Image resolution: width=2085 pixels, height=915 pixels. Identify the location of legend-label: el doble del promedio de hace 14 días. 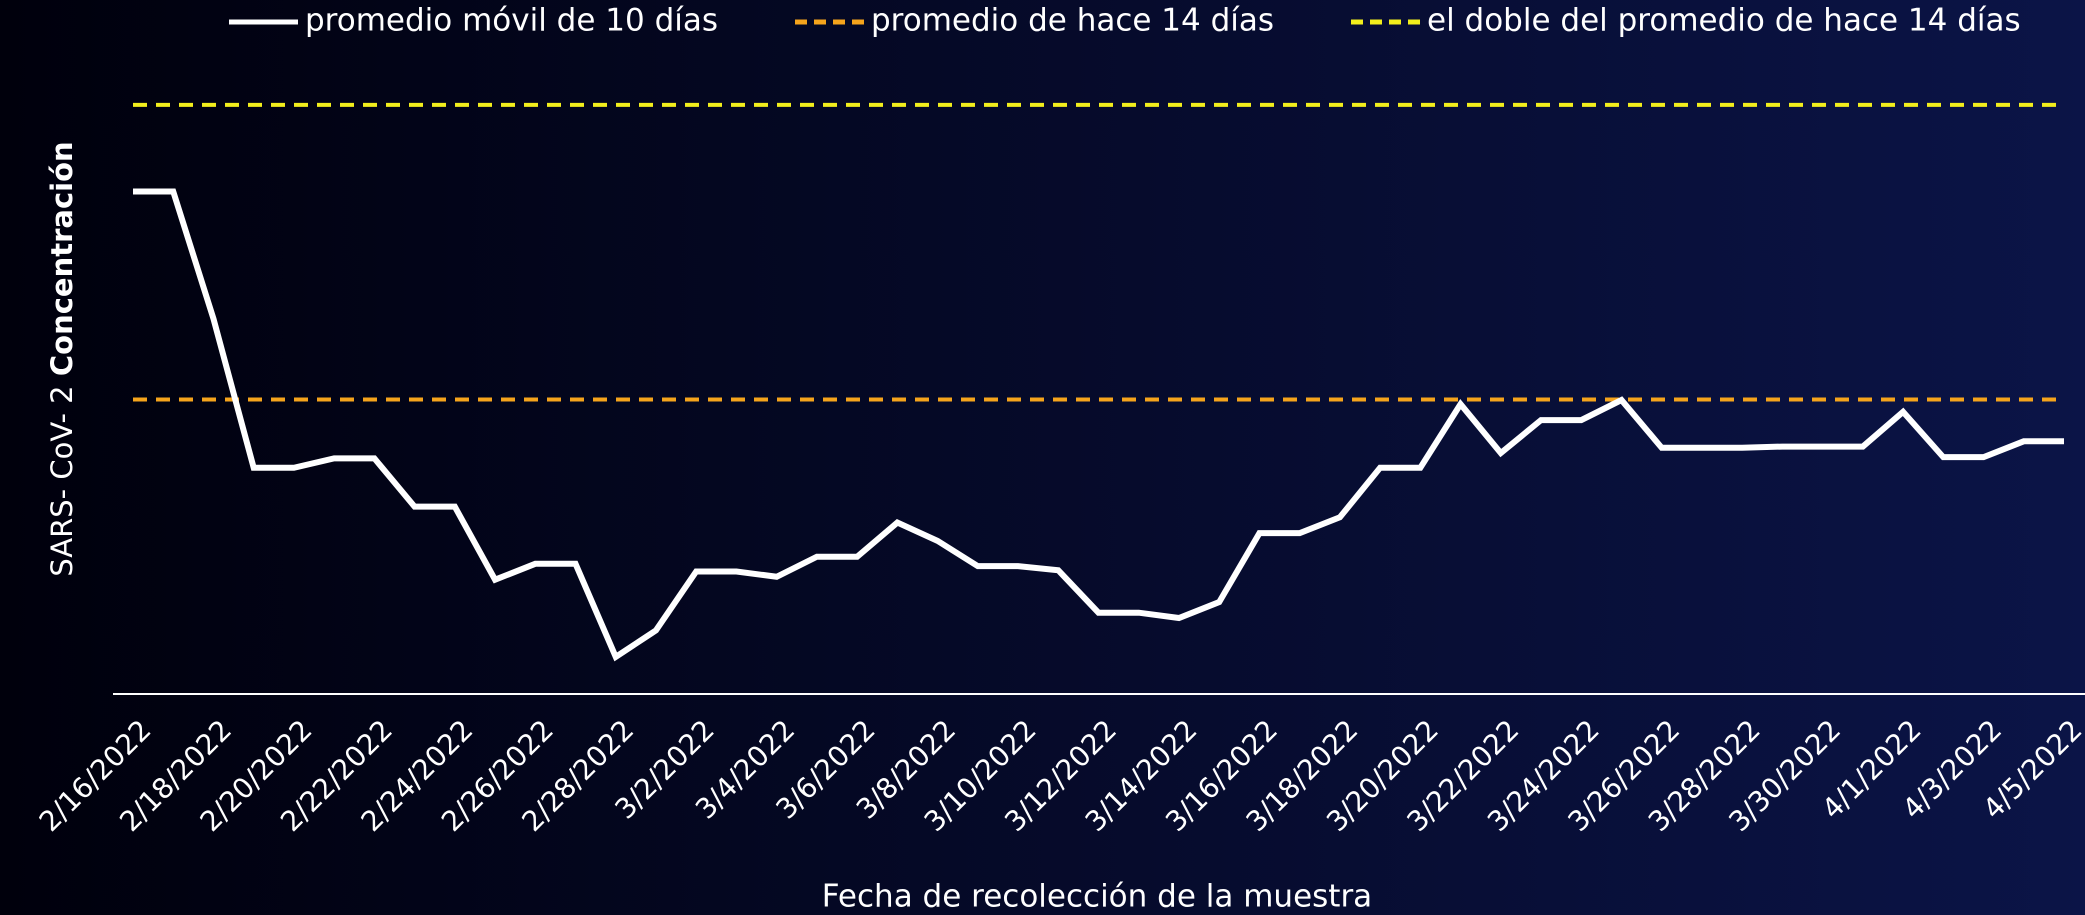
(1724, 21).